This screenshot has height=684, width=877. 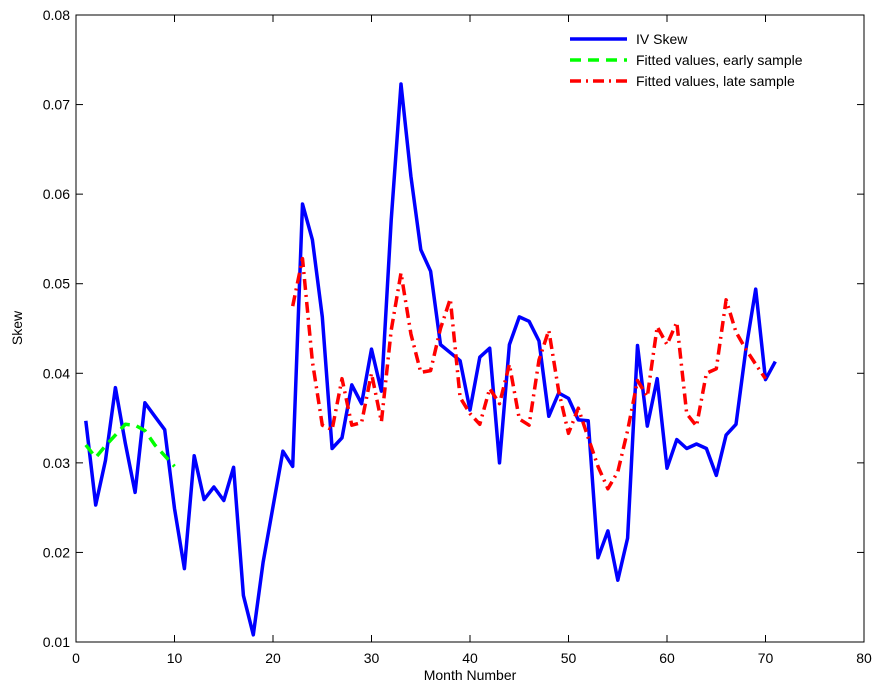 I want to click on x-tick-label: 30, so click(x=372, y=658).